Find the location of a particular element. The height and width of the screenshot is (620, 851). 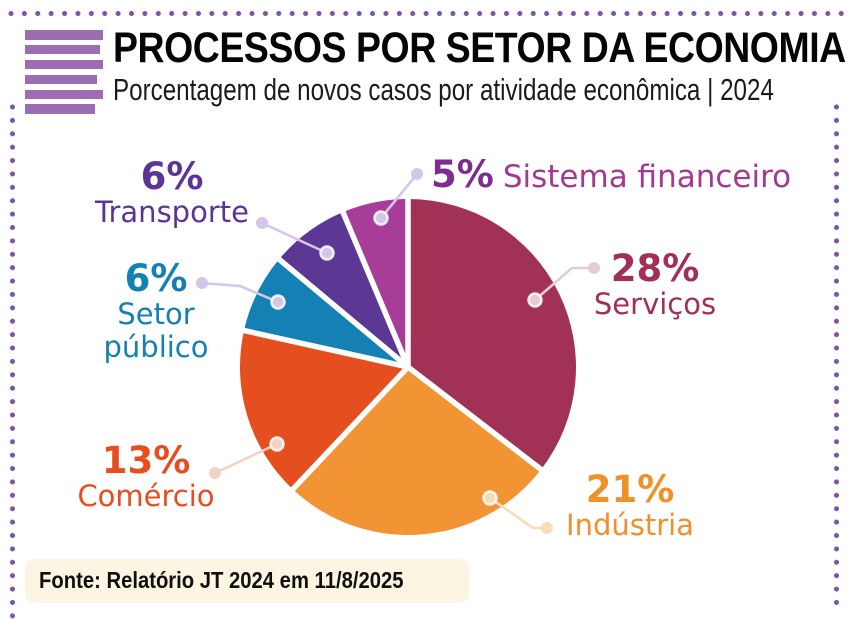

label-industria: 21% Indústria is located at coordinates (630, 506).